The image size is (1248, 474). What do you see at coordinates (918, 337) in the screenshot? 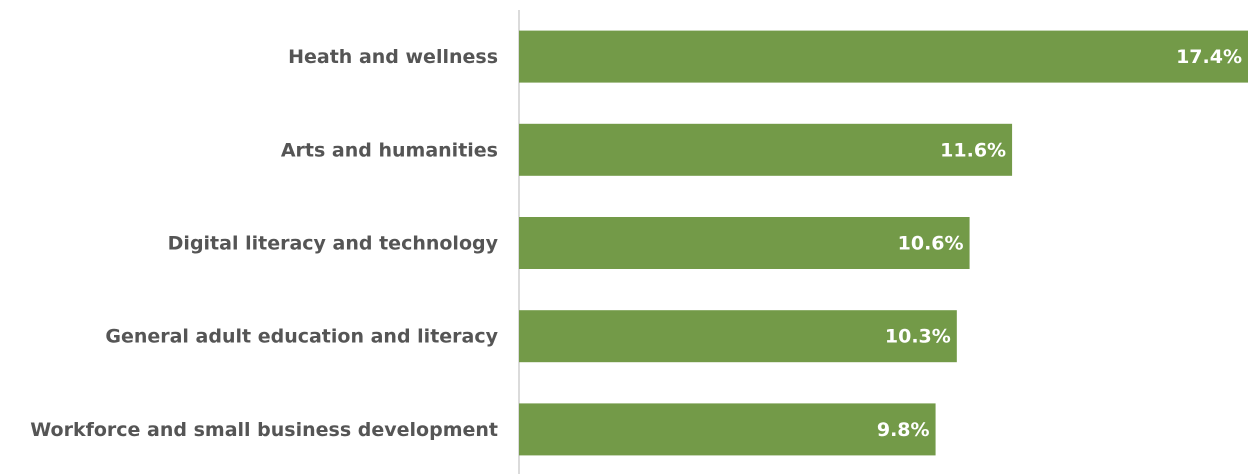
I see `value-label: 10.3%` at bounding box center [918, 337].